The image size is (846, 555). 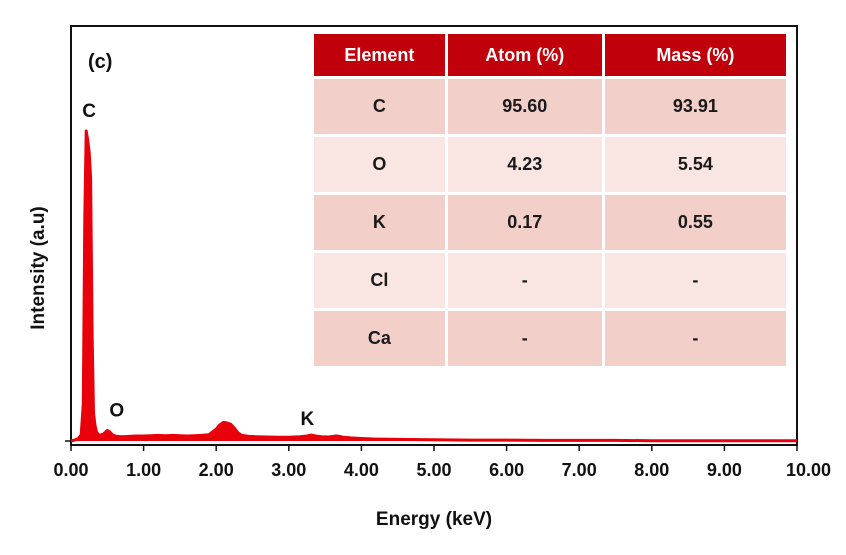 I want to click on x-tick-label: 10.00, so click(x=808, y=470).